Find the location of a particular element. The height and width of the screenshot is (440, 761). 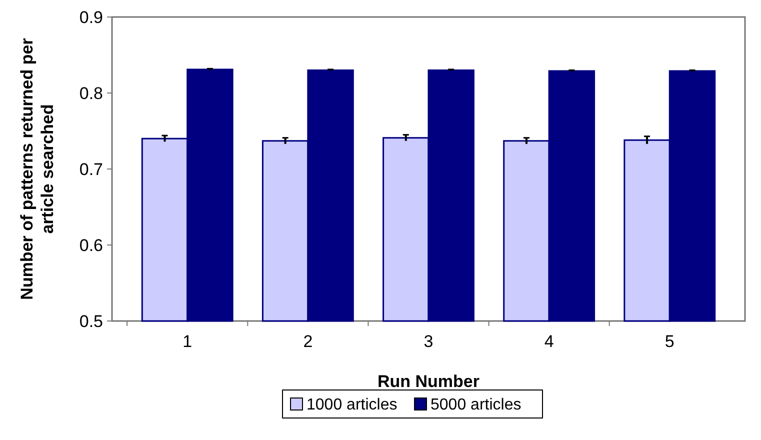

y-tick-label: 0.5 is located at coordinates (91, 321).